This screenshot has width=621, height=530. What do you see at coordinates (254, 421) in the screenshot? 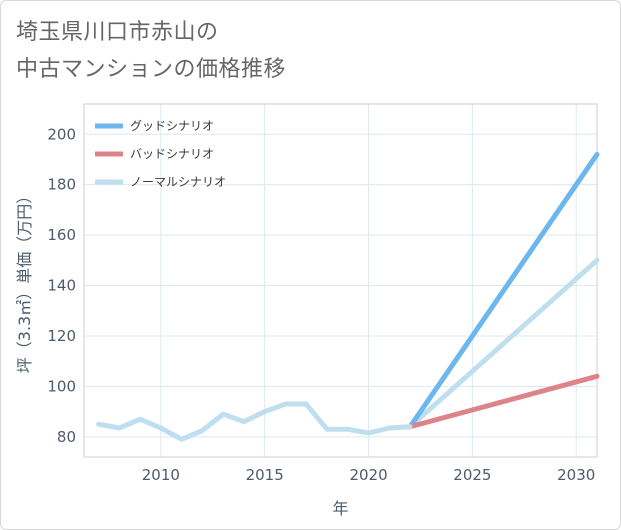
I see `historical-line` at bounding box center [254, 421].